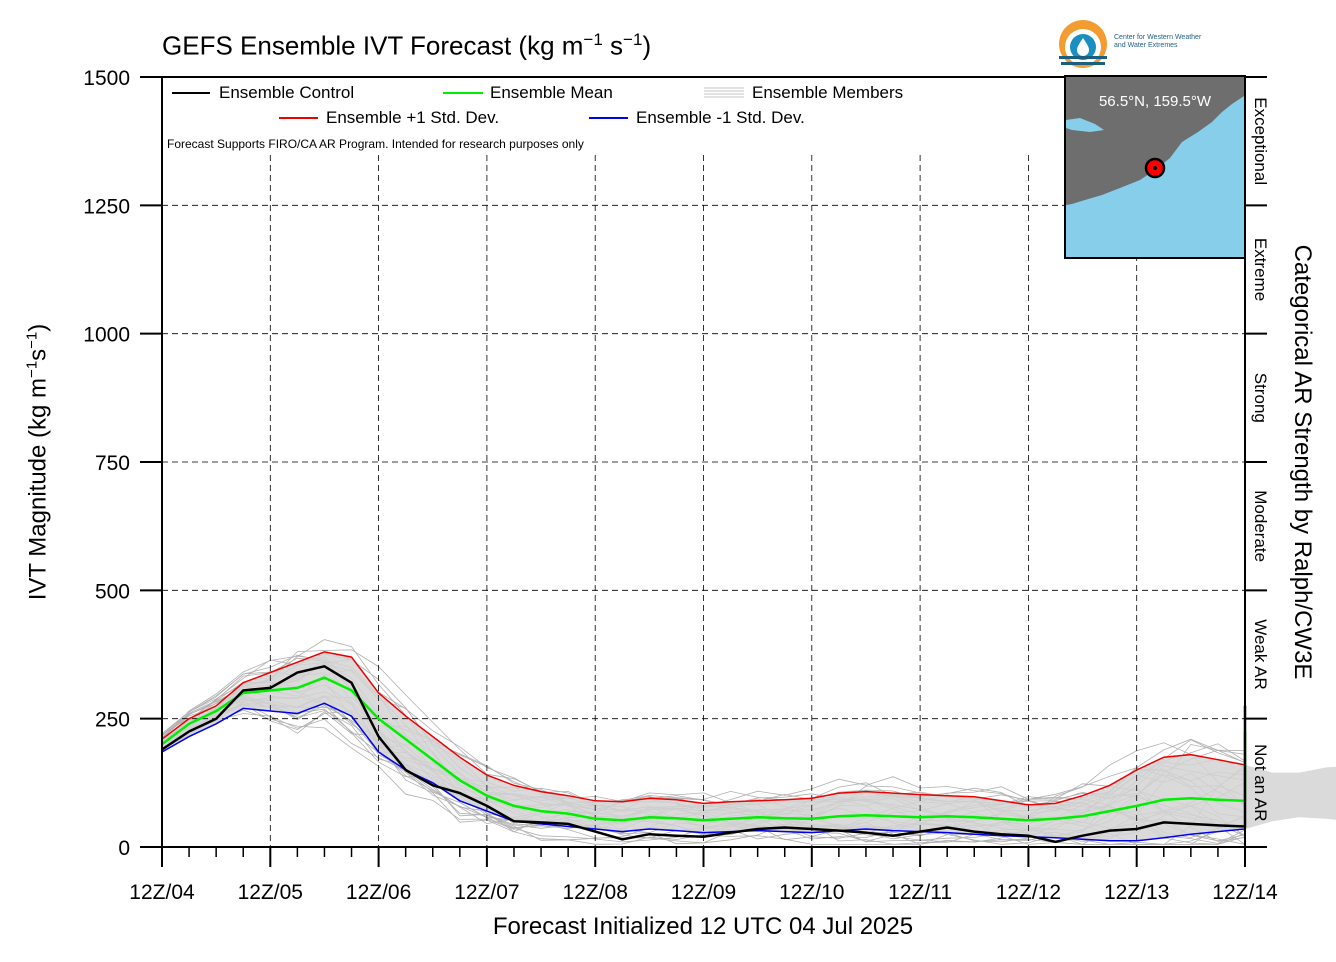 Image resolution: width=1336 pixels, height=962 pixels. Describe the element at coordinates (1155, 101) in the screenshot. I see `inset-coordinates: 56.5°N, 159.5°W` at that location.